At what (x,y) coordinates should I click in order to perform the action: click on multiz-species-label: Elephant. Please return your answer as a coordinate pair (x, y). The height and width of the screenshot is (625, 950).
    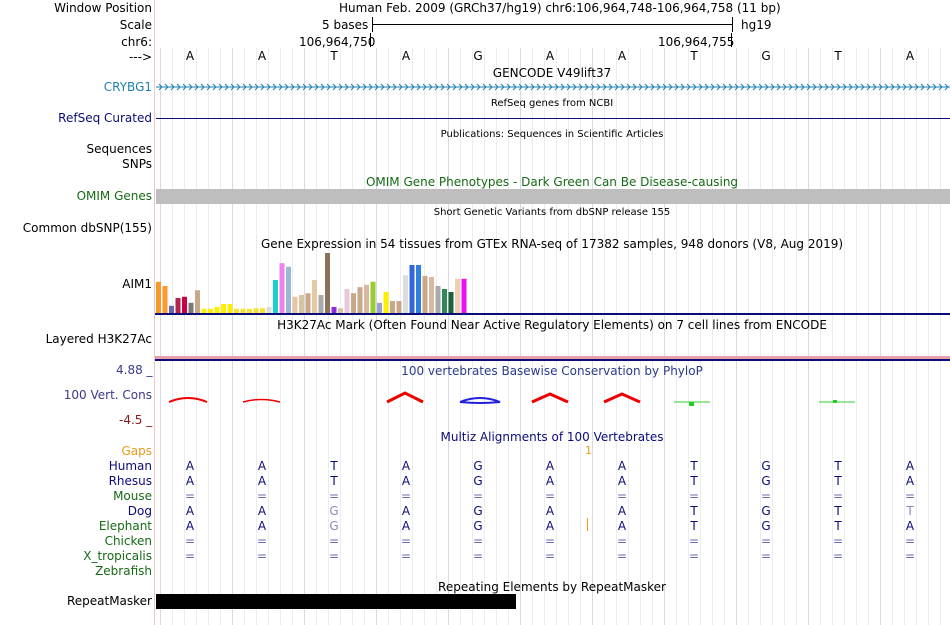
    Looking at the image, I should click on (125, 526).